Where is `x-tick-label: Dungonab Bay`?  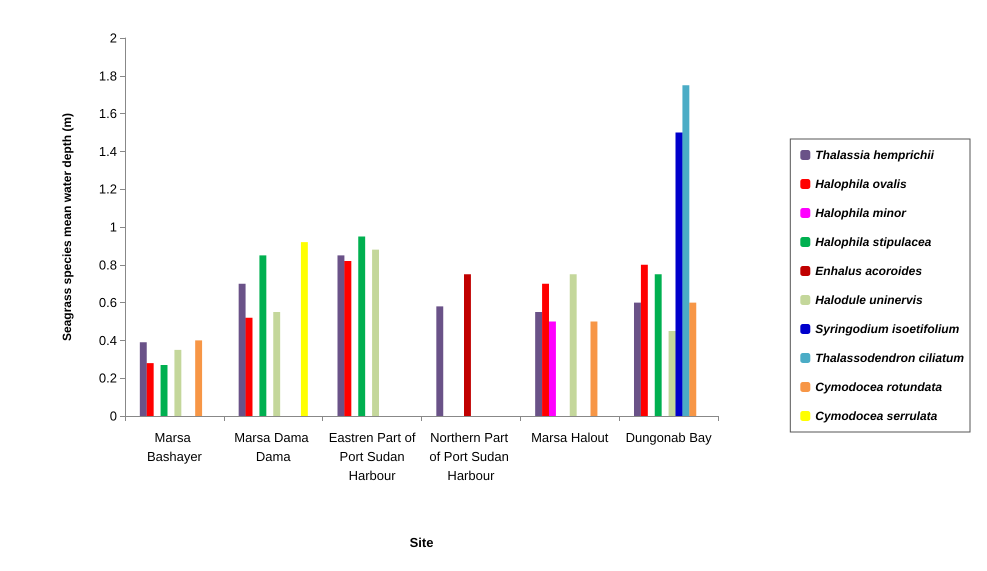 x-tick-label: Dungonab Bay is located at coordinates (669, 437).